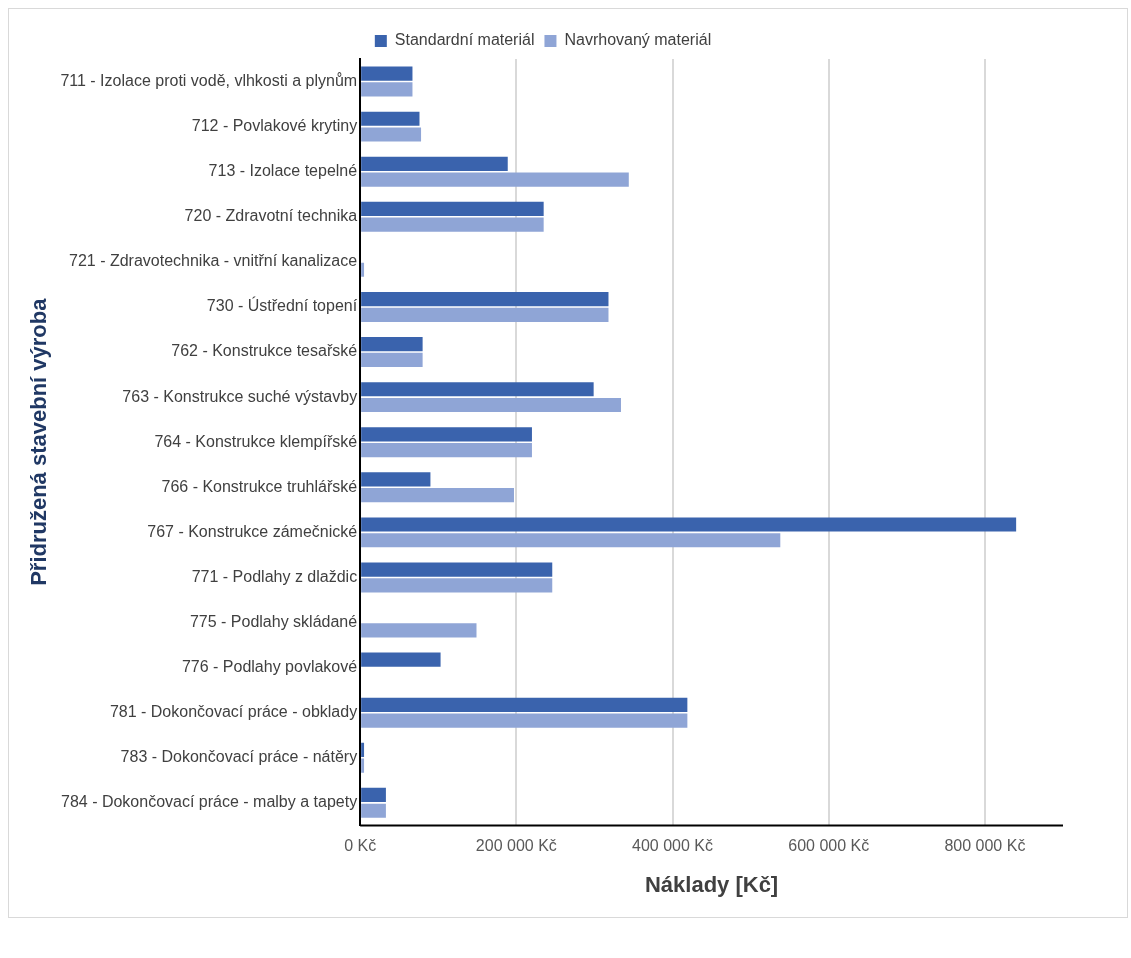 Image resolution: width=1131 pixels, height=958 pixels. Describe the element at coordinates (672, 846) in the screenshot. I see `x-tick-label: 400 000 Kč` at that location.